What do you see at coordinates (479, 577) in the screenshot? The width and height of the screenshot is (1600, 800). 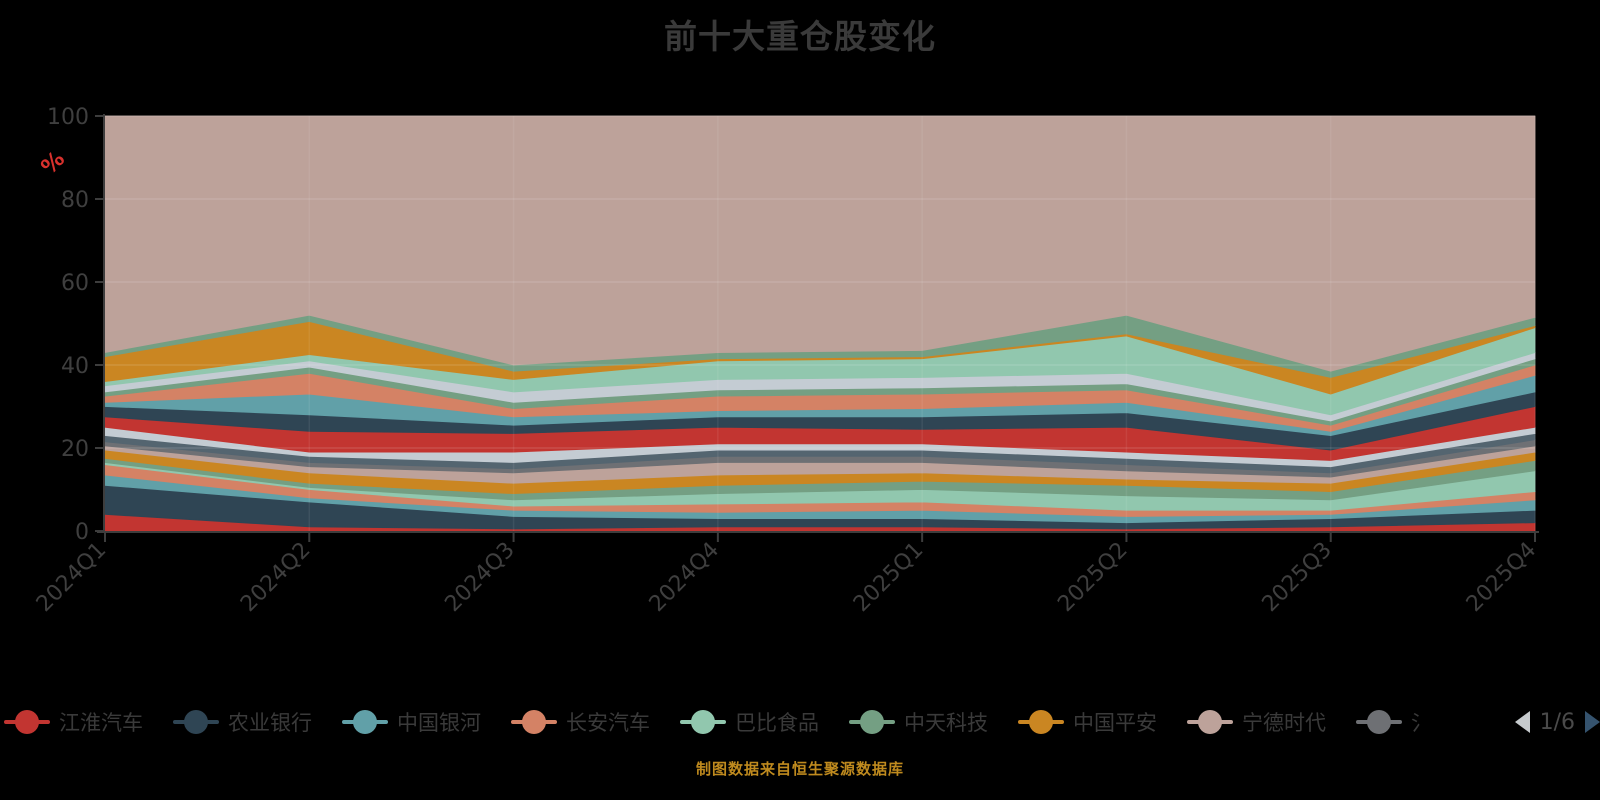 I see `x-axis-label-2024Q3: 2024Q3` at bounding box center [479, 577].